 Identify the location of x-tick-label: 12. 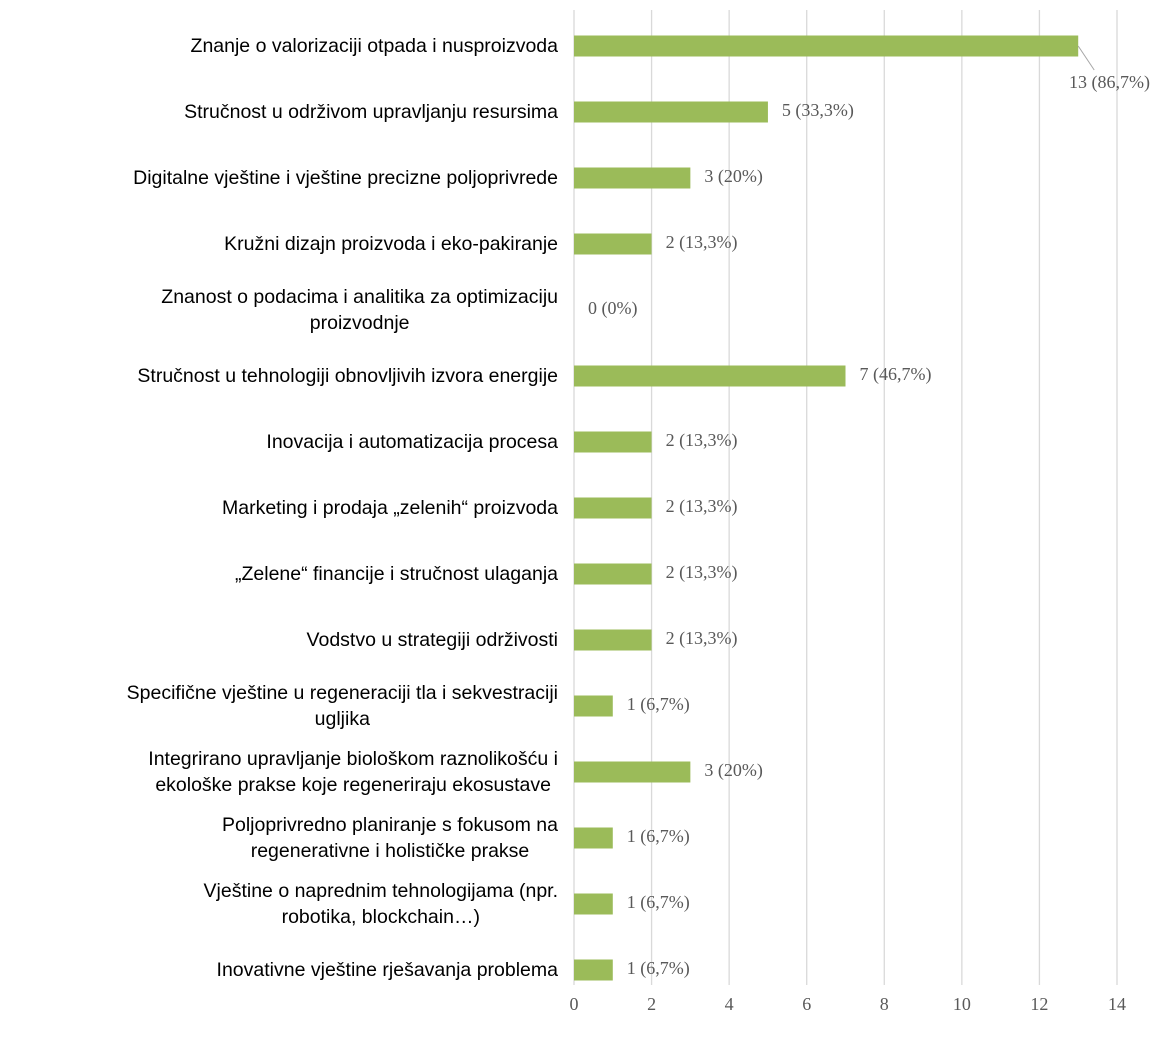
(1039, 1004).